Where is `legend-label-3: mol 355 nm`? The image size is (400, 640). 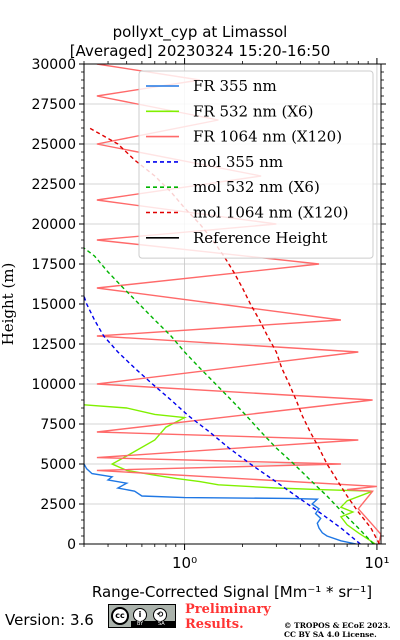
legend-label-3: mol 355 nm is located at coordinates (238, 162).